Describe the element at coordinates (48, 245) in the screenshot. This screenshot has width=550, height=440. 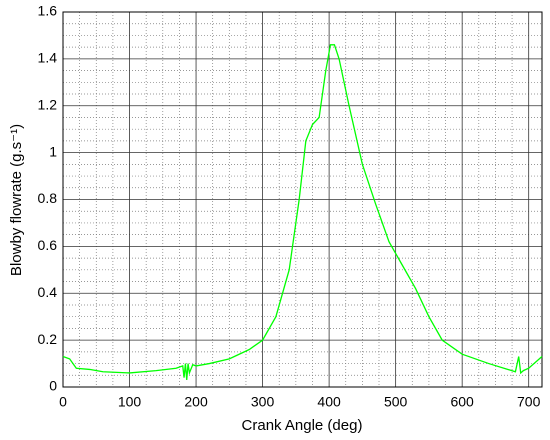
I see `y-tick-label: 0.6` at that location.